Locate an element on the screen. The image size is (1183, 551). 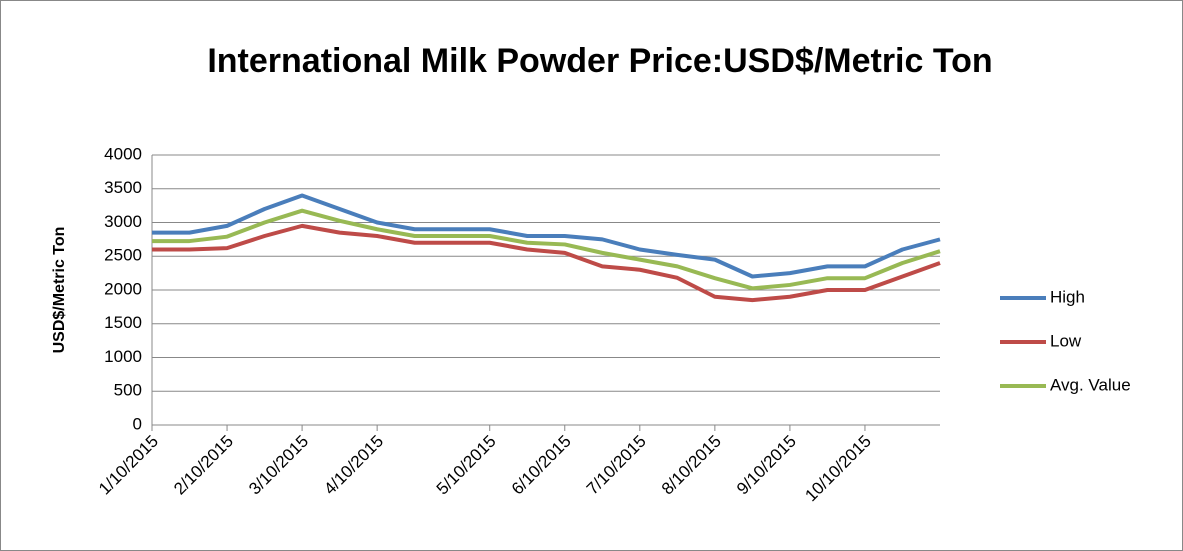
y-tick-label: 2000 is located at coordinates (123, 288).